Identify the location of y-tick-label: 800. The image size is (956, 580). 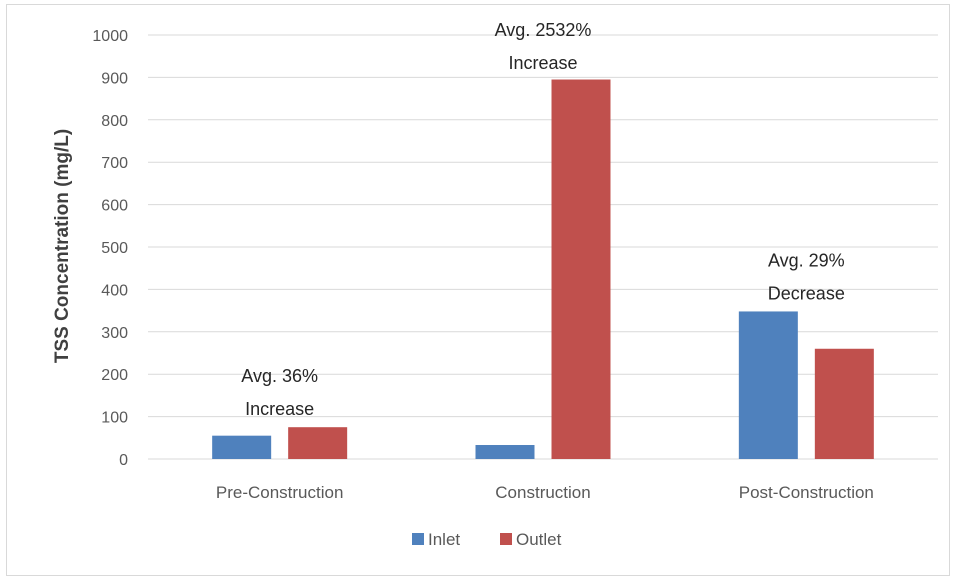
(114, 121).